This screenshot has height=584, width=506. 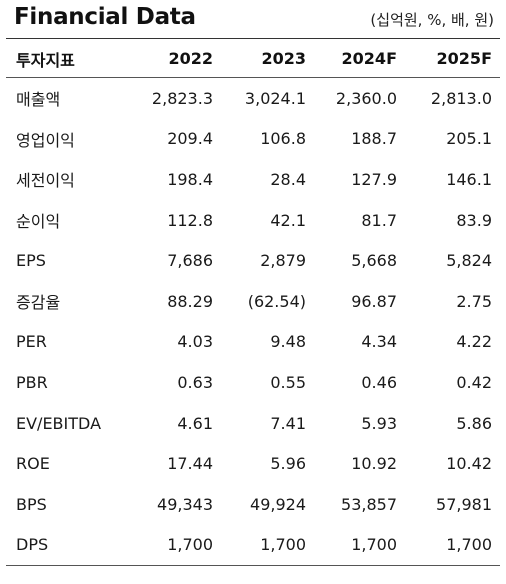 I want to click on column-header-2024f: 2024F, so click(x=359, y=59).